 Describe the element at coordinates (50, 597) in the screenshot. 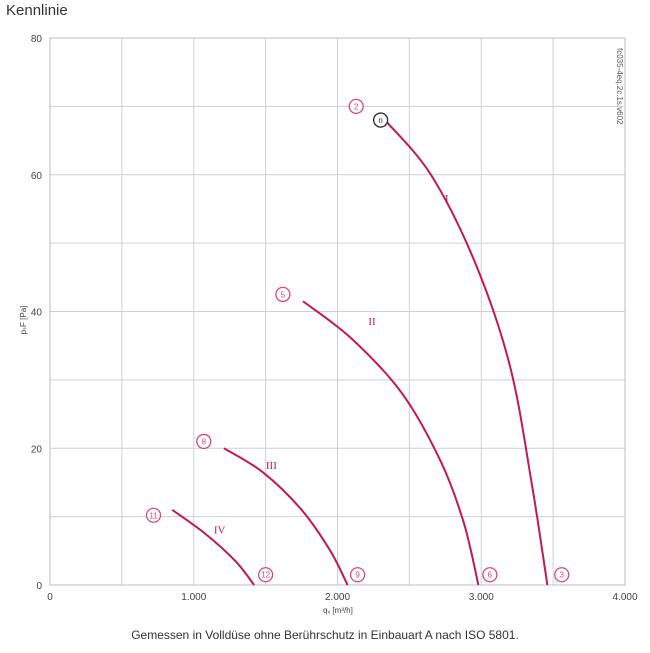

I see `x-tick-label: 0` at that location.